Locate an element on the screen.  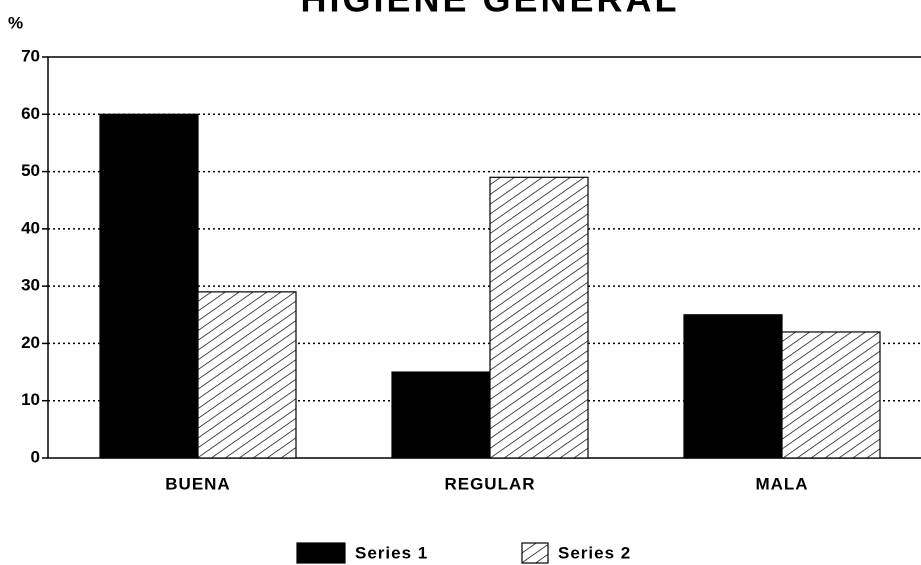
x-tick-label: MALA is located at coordinates (781, 483).